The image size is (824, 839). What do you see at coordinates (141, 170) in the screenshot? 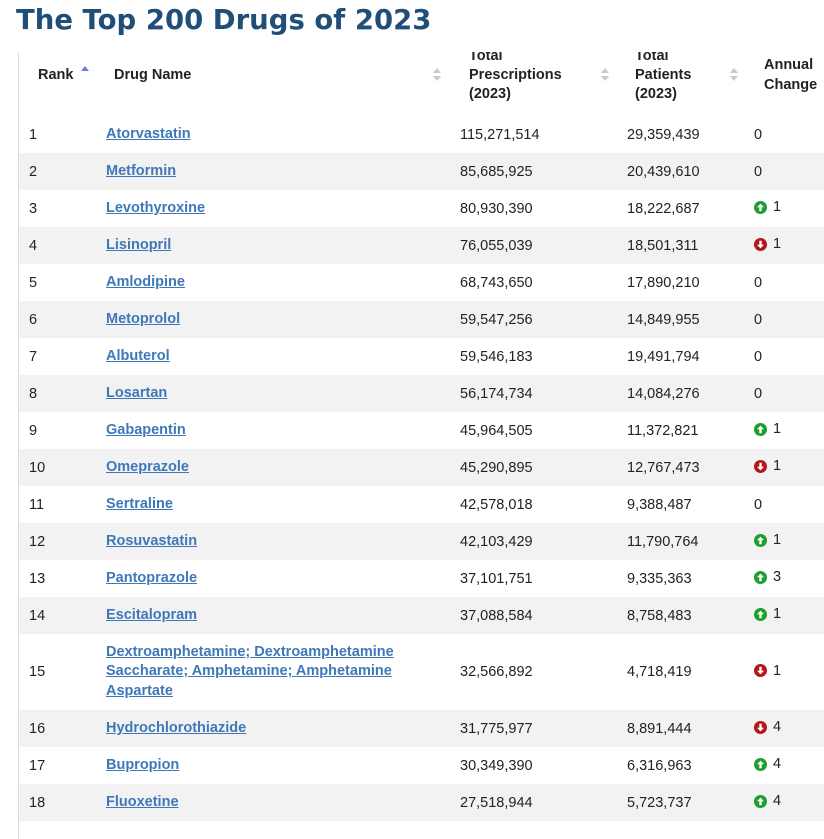
I see `drug-name-link: Metformin` at bounding box center [141, 170].